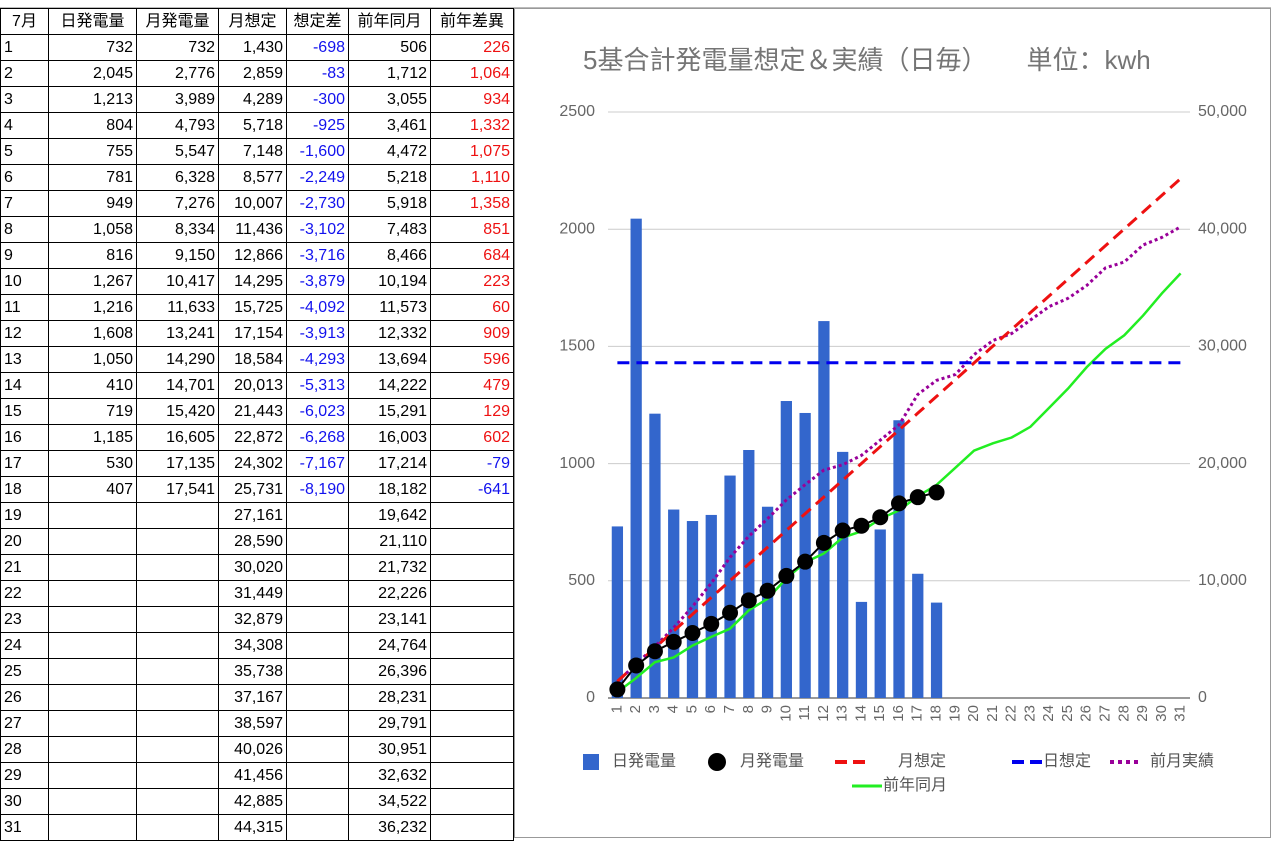 This screenshot has height=849, width=1271. I want to click on table-cell: 1,075, so click(472, 151).